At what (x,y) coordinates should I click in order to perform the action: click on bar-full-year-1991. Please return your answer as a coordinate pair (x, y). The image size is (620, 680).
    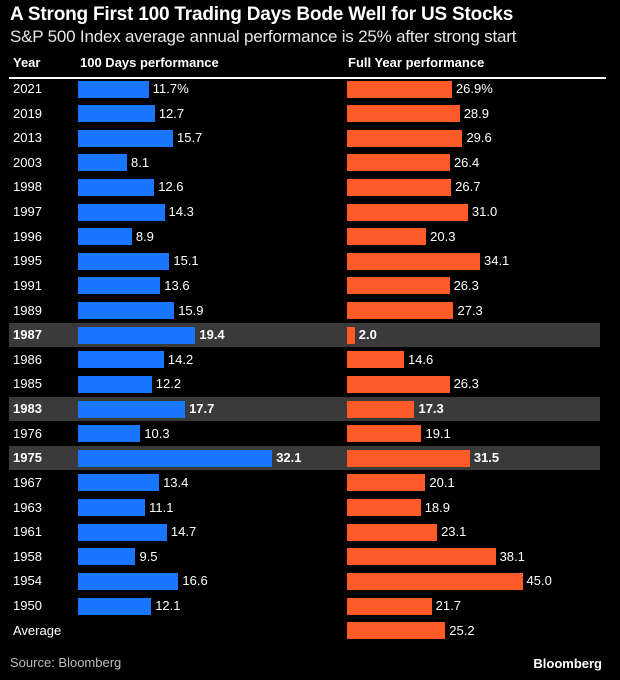
    Looking at the image, I should click on (398, 286).